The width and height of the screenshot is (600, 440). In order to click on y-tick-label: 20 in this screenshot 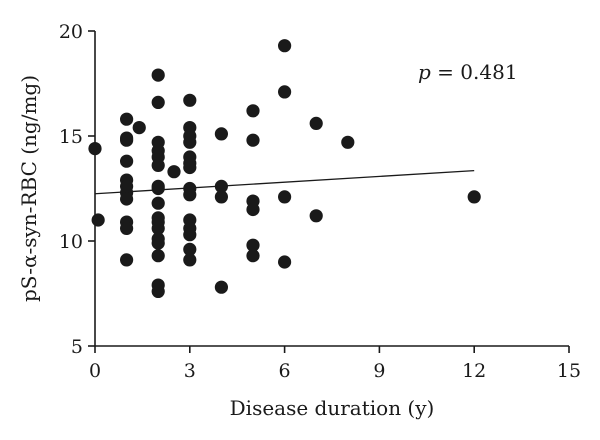, I will do `click(71, 32)`.